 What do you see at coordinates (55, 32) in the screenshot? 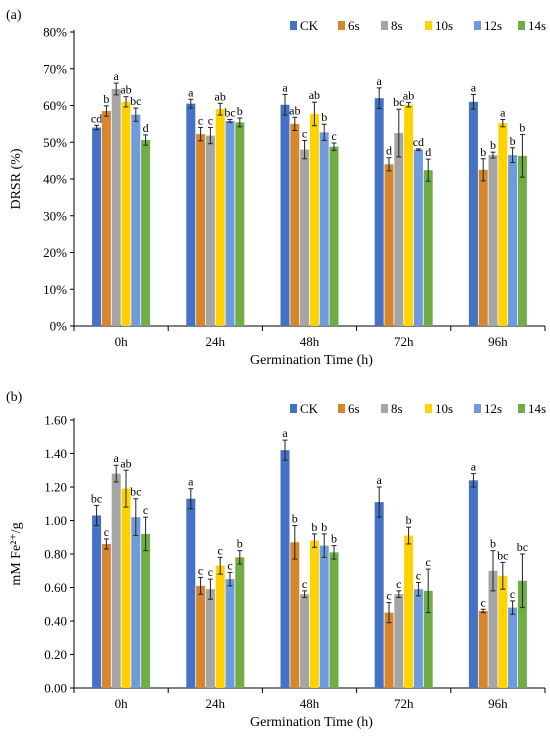
I see `y-tick-label: 80%` at bounding box center [55, 32].